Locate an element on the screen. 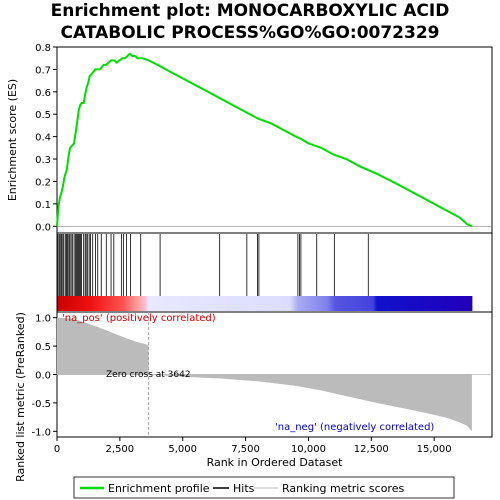 Image resolution: width=500 pixels, height=500 pixels. legend-label: Enrichment profile is located at coordinates (159, 488).